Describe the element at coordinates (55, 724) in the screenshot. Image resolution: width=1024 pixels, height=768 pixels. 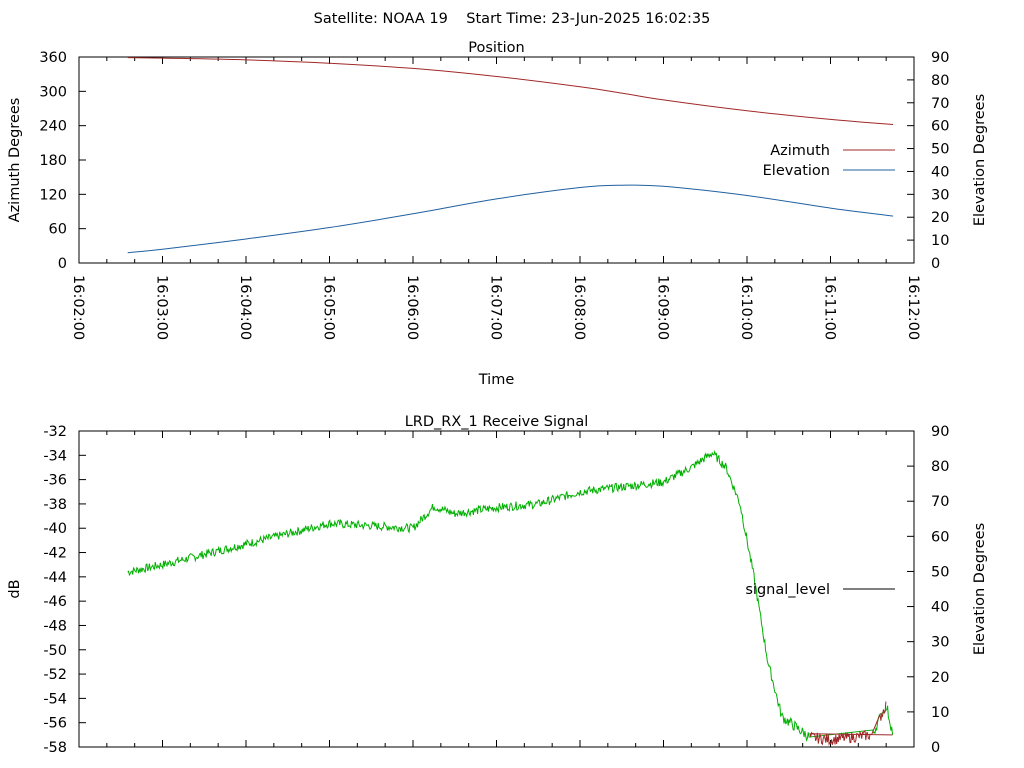
I see `y-tick-label: -56` at that location.